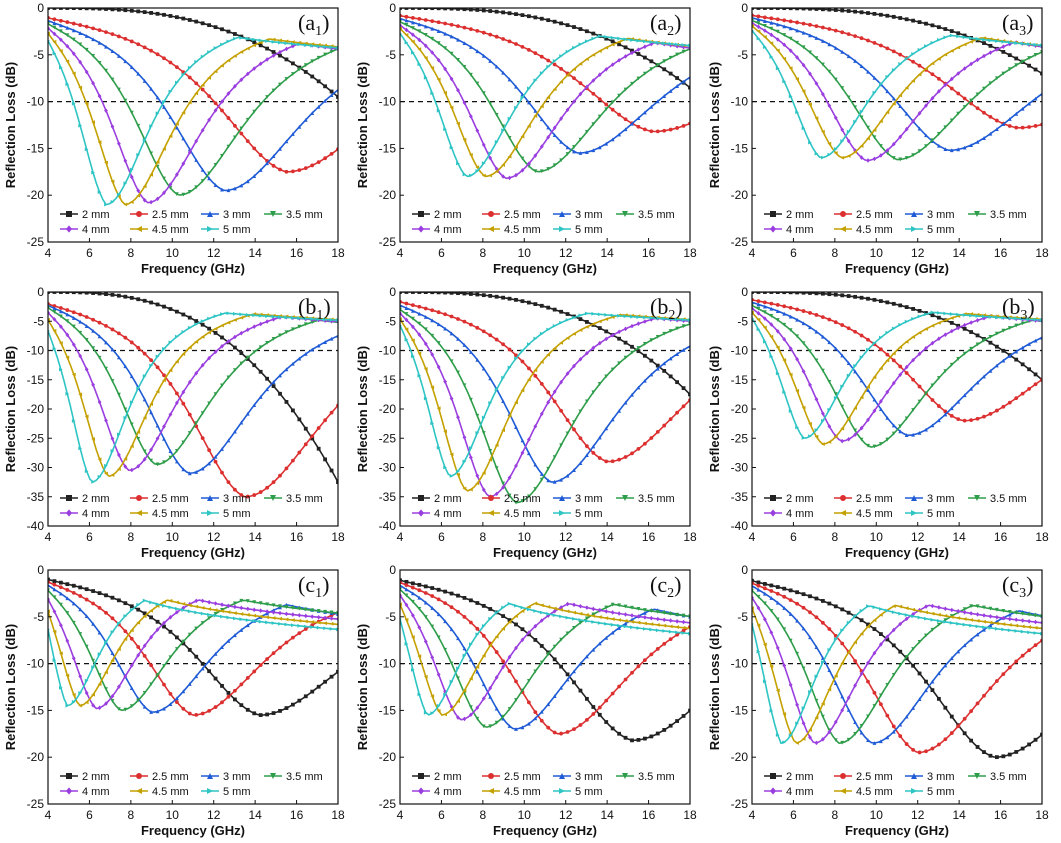  I want to click on series-group, so click(545, 398).